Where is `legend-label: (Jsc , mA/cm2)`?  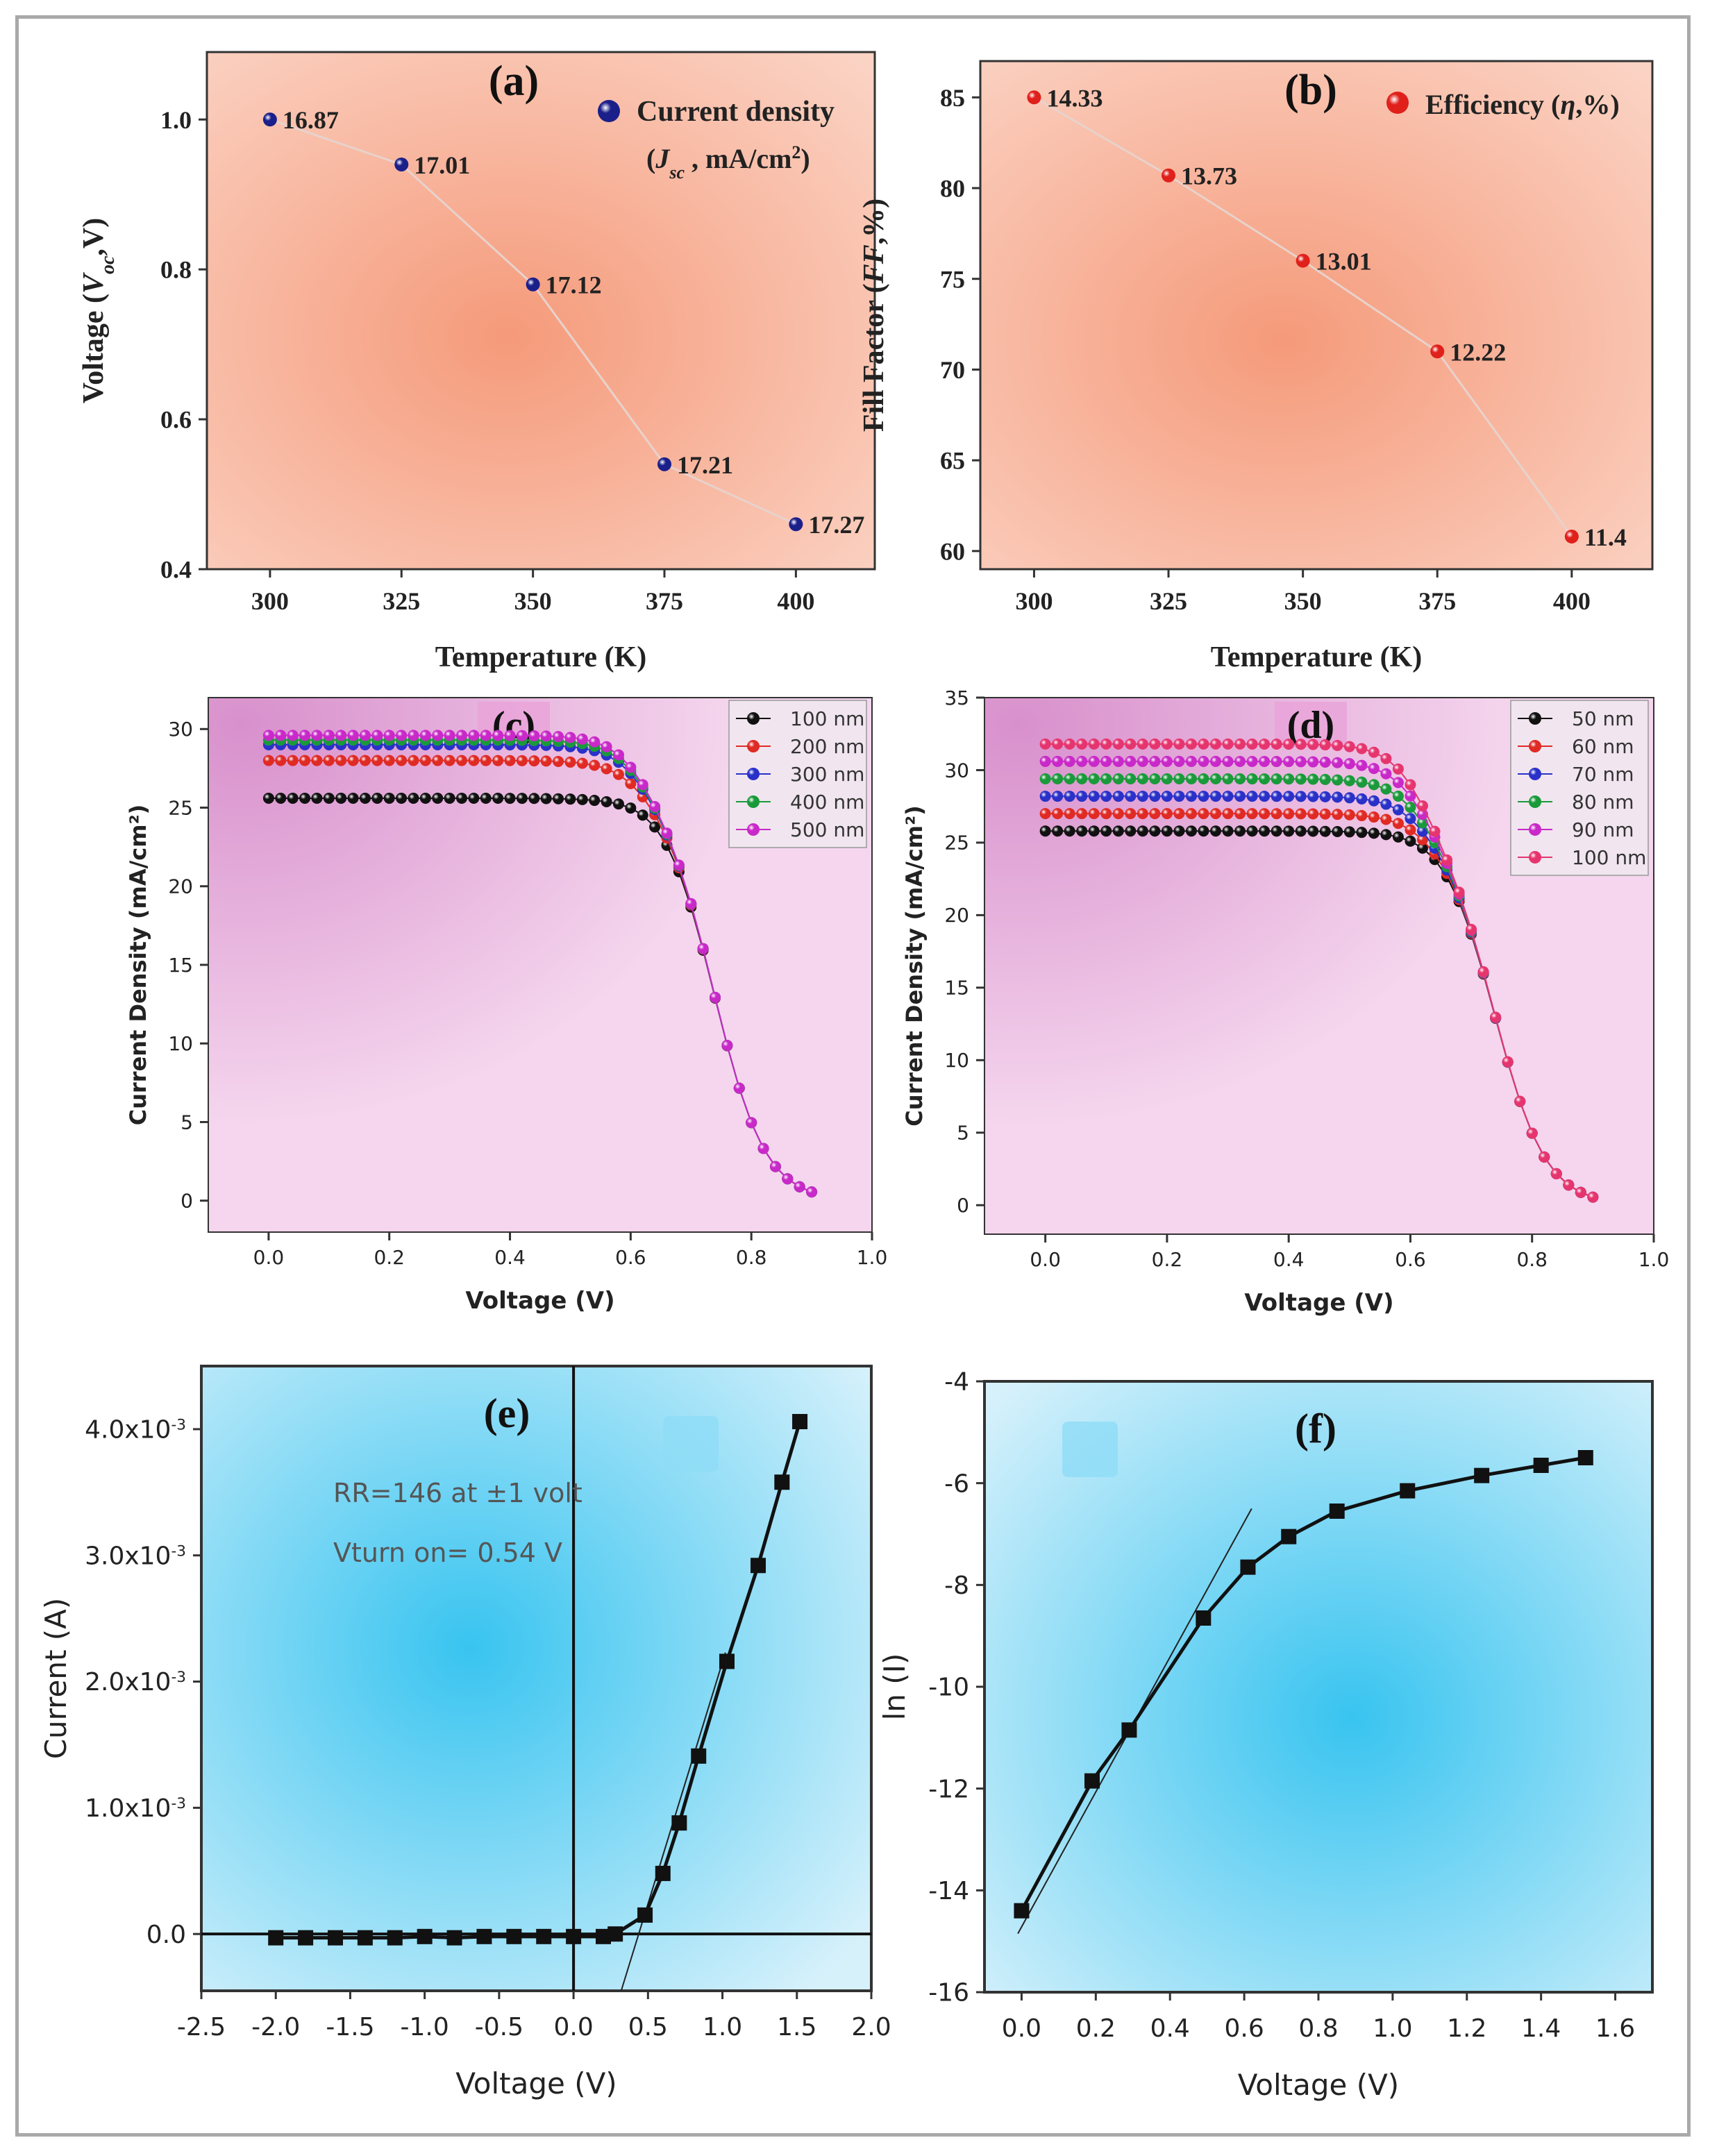 legend-label: (Jsc , mA/cm2) is located at coordinates (728, 162).